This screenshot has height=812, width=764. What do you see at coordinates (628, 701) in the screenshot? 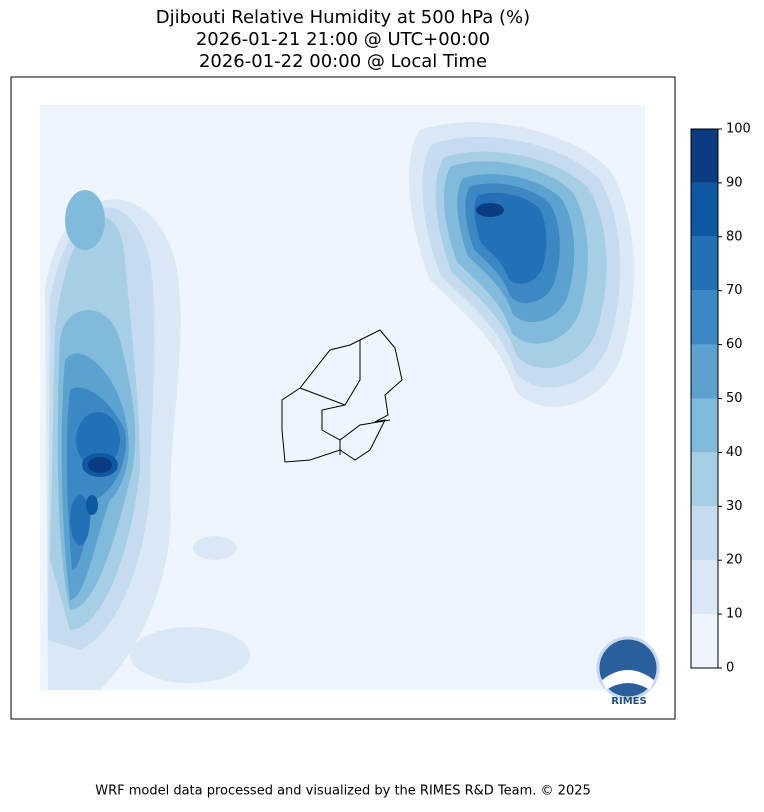
I see `logo-label: RIMES` at bounding box center [628, 701].